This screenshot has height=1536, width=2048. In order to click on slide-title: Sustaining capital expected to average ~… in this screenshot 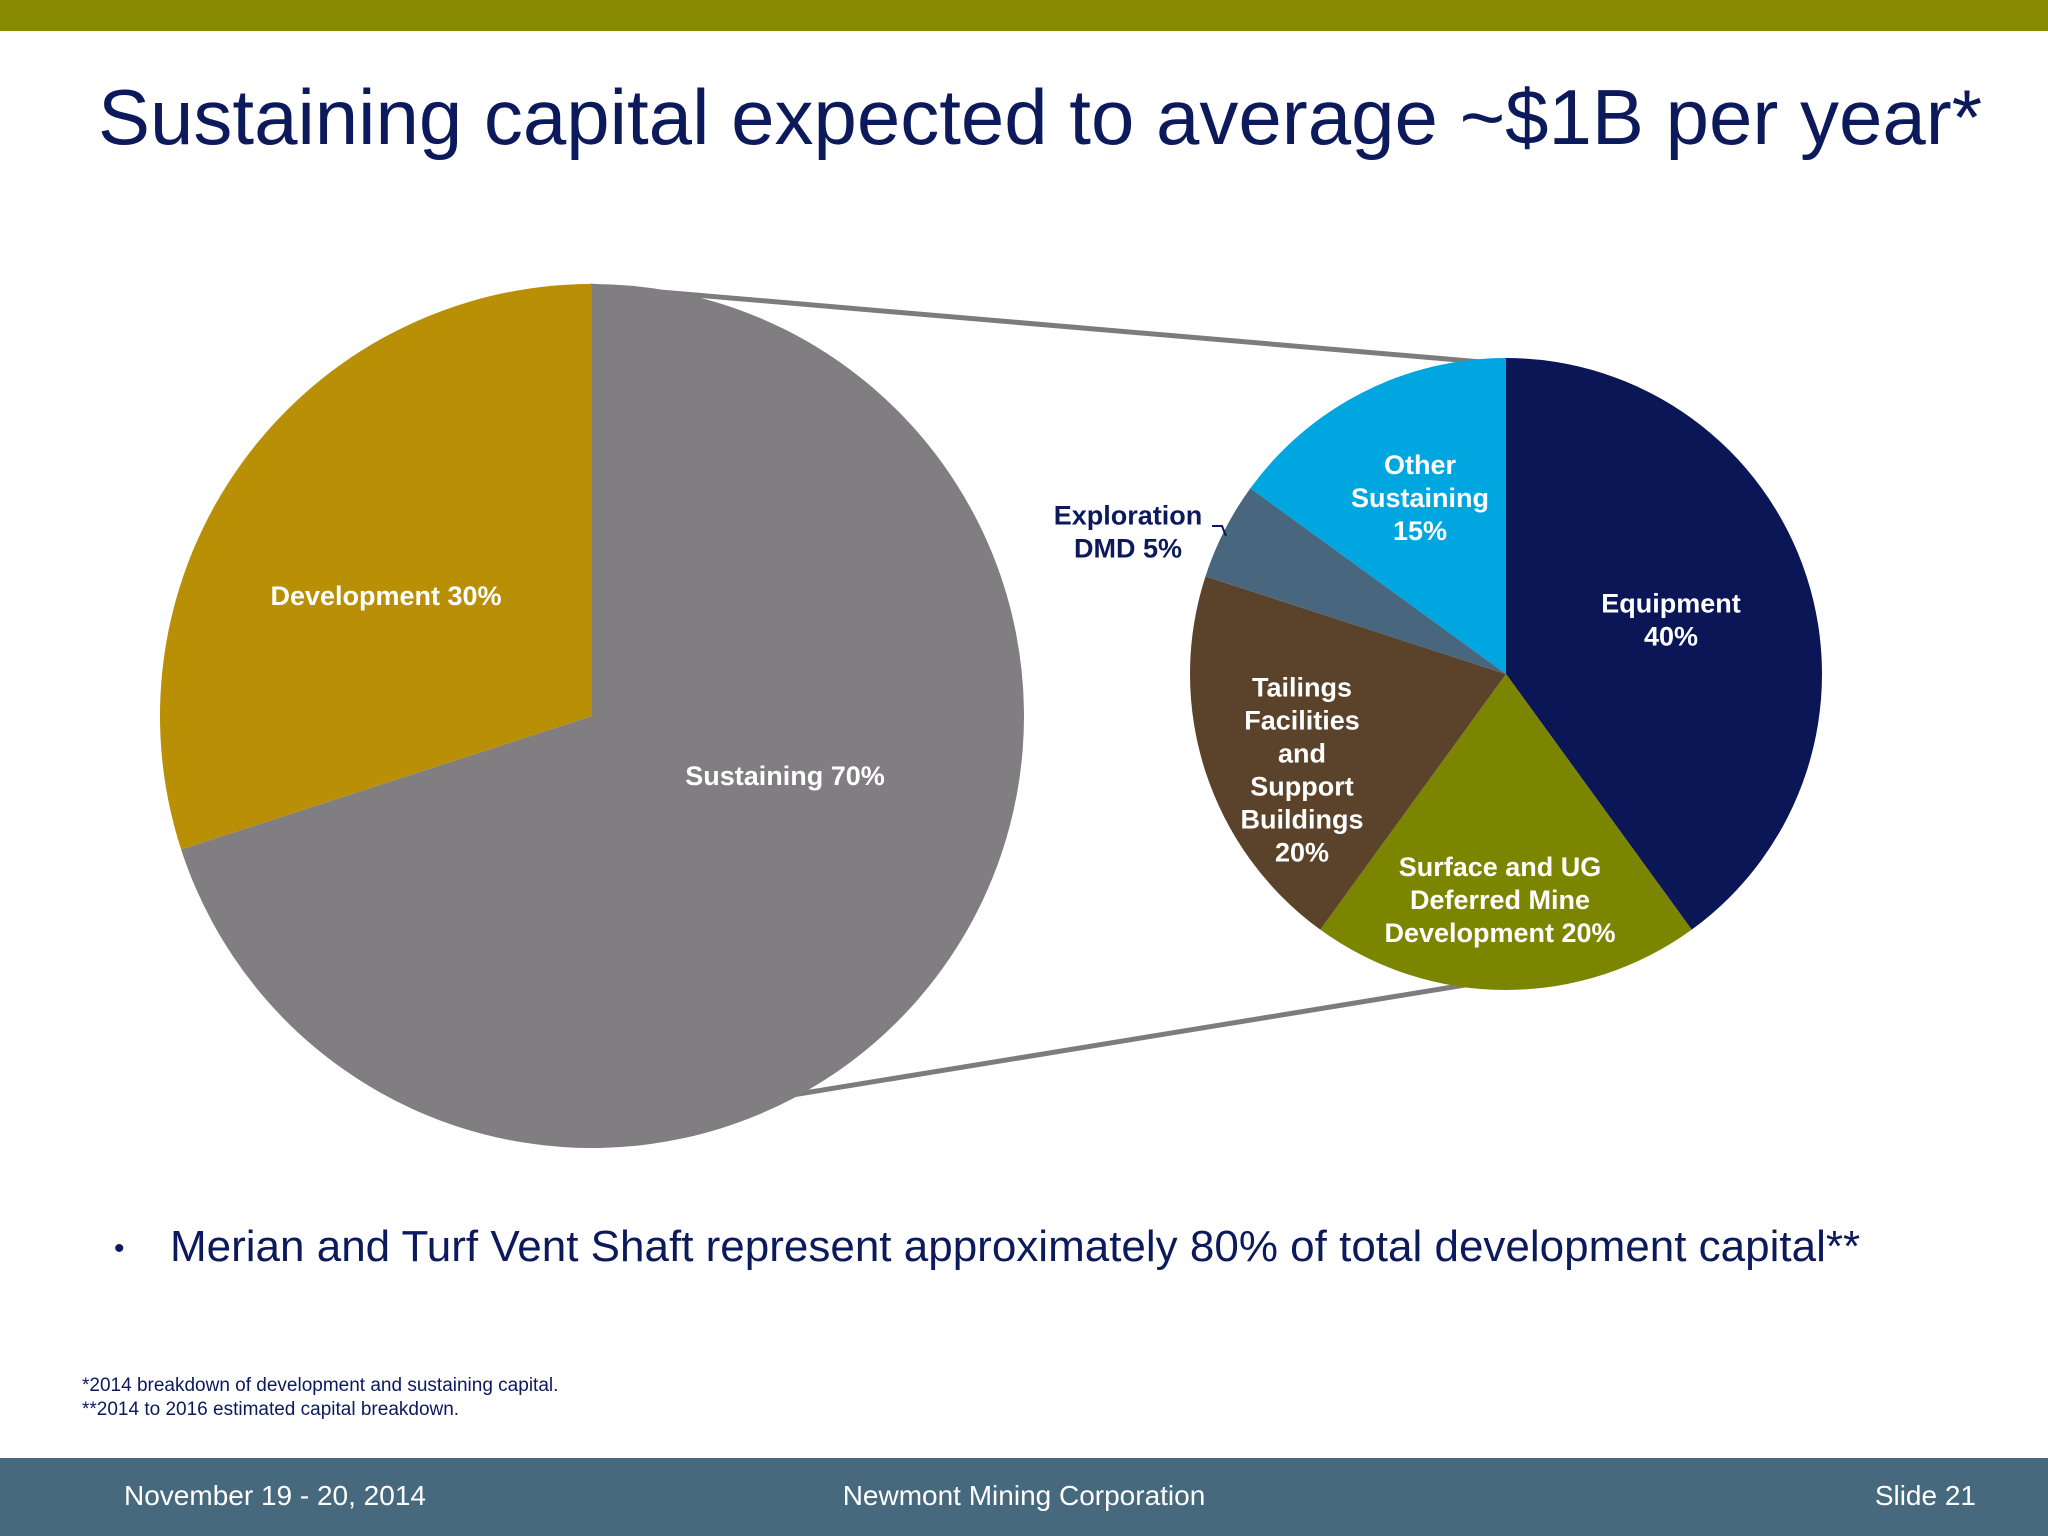, I will do `click(1040, 117)`.